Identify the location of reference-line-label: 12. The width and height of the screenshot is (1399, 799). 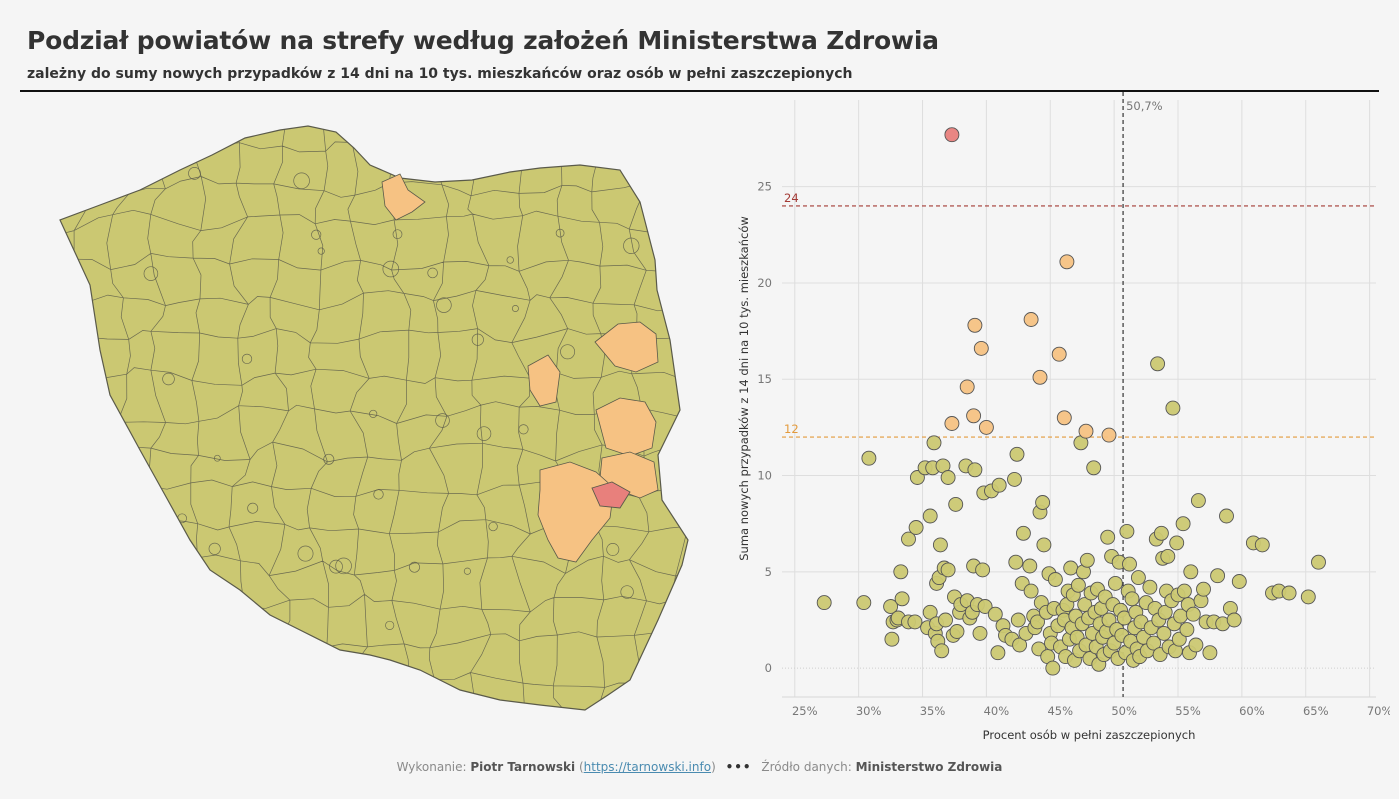
(791, 429).